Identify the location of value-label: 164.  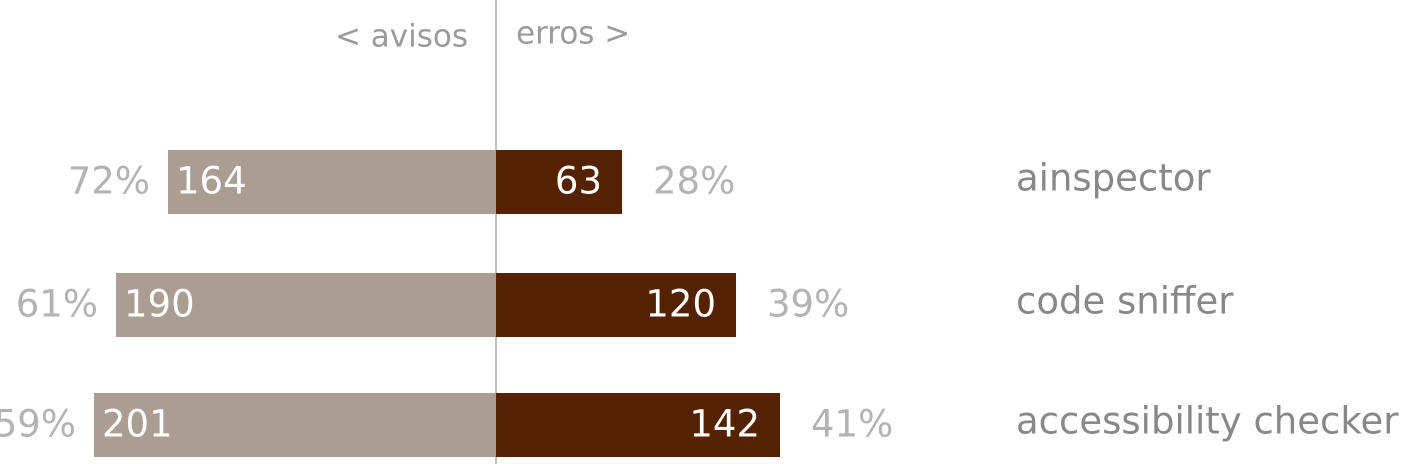
(211, 181).